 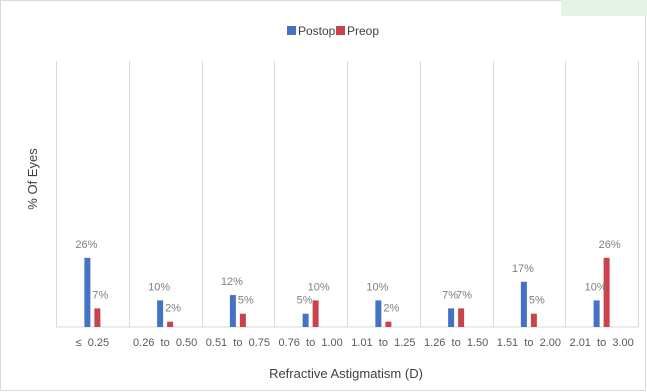 What do you see at coordinates (529, 343) in the screenshot?
I see `x-tick-label: 1.51 to 2.00` at bounding box center [529, 343].